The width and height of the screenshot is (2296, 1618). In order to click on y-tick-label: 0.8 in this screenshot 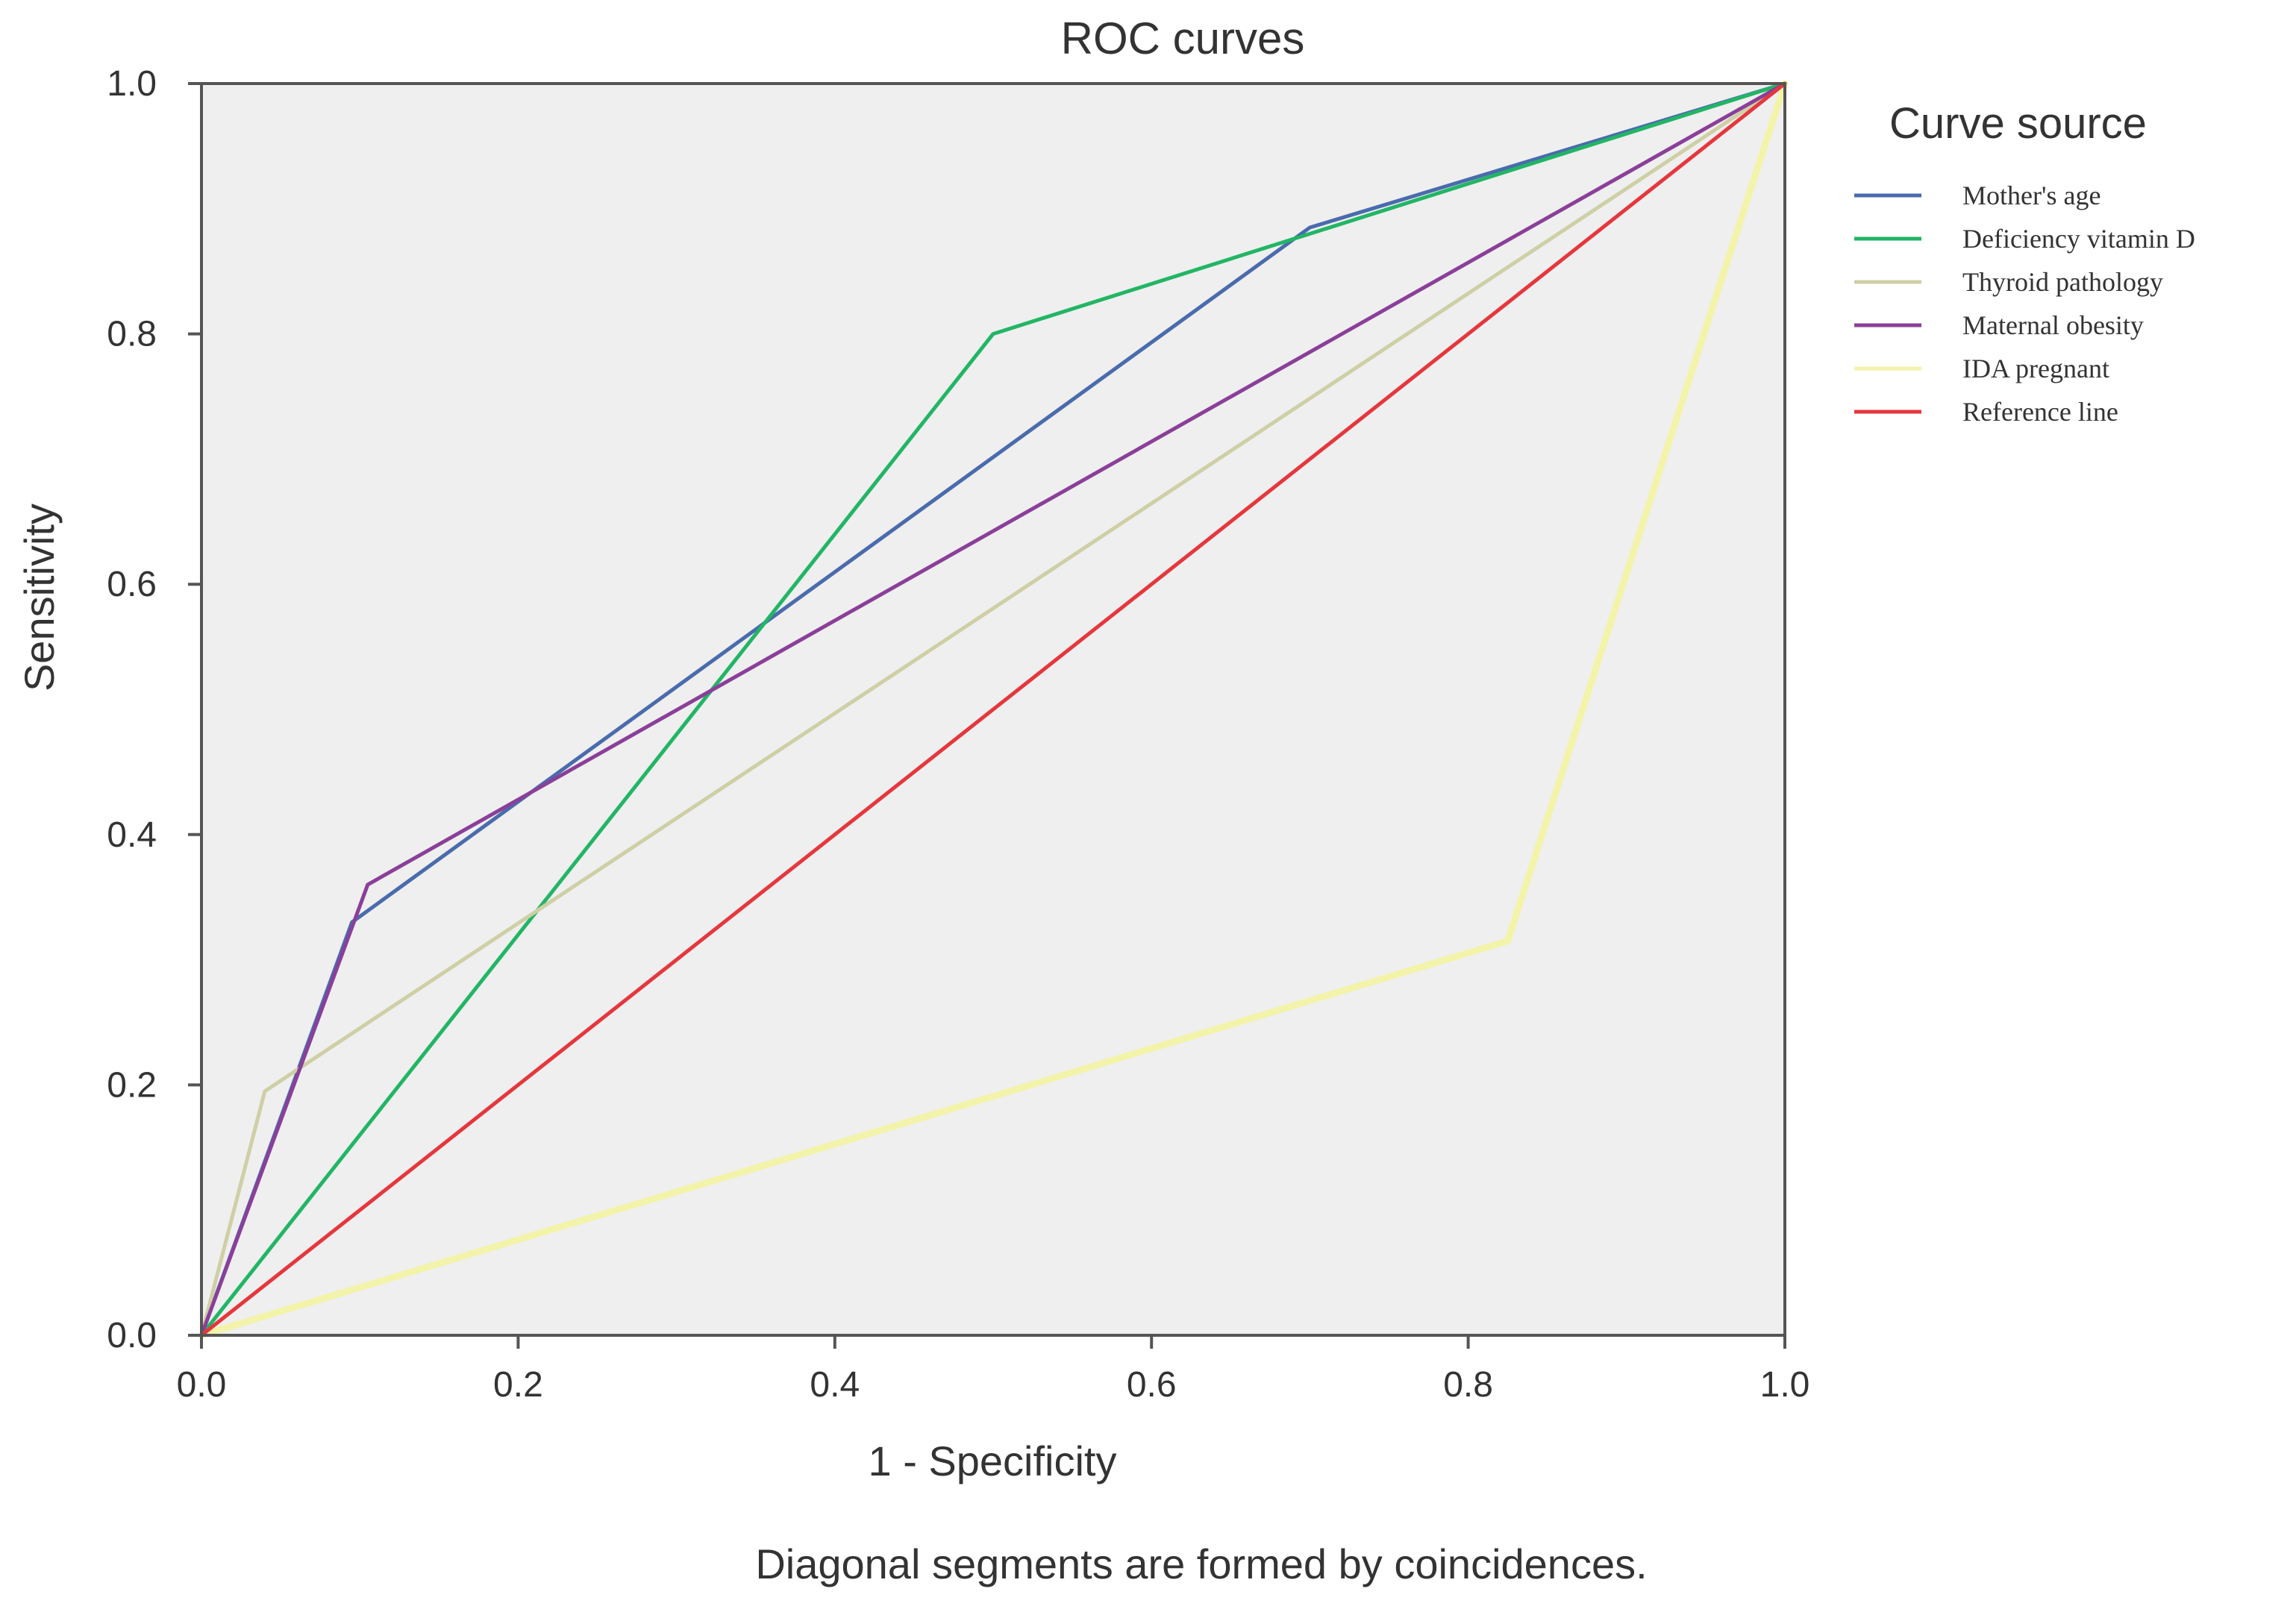, I will do `click(132, 334)`.